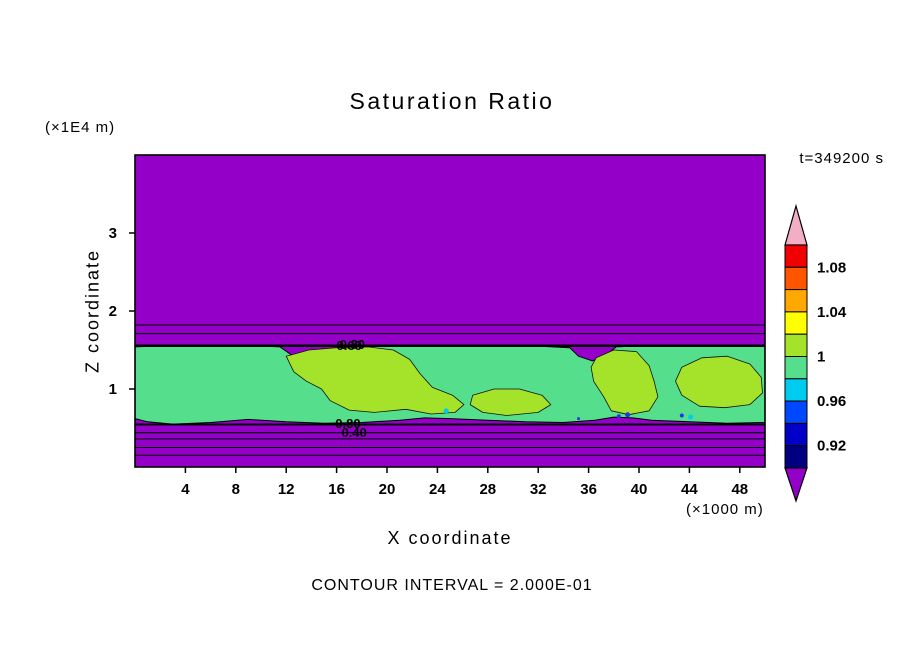  Describe the element at coordinates (796, 485) in the screenshot. I see `colorbar-bottom-arrow` at that location.